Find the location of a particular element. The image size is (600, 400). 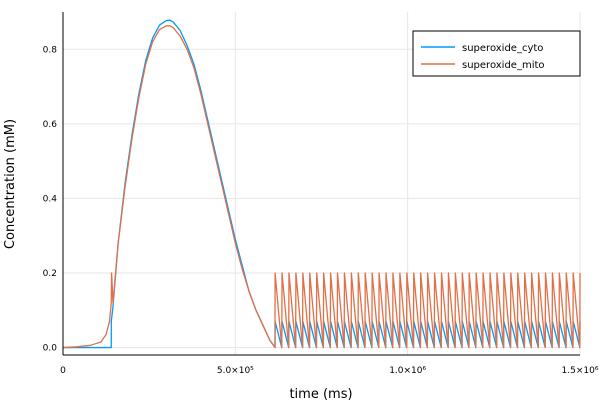

x-tick-label: 1.5×10⁶ is located at coordinates (580, 371).